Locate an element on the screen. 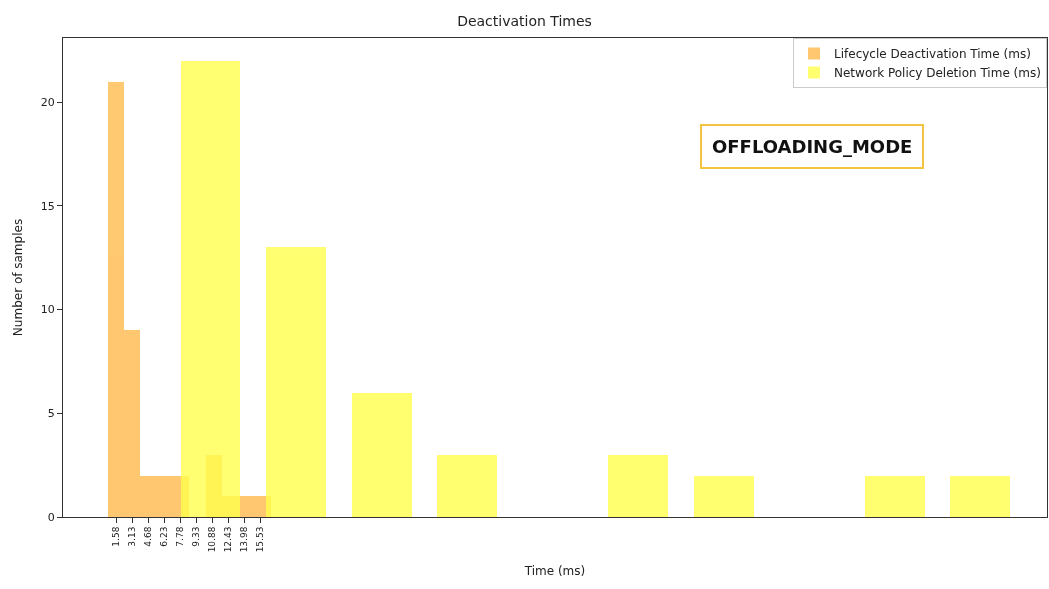 The width and height of the screenshot is (1049, 589). x-tick-label: 12.43 is located at coordinates (228, 539).